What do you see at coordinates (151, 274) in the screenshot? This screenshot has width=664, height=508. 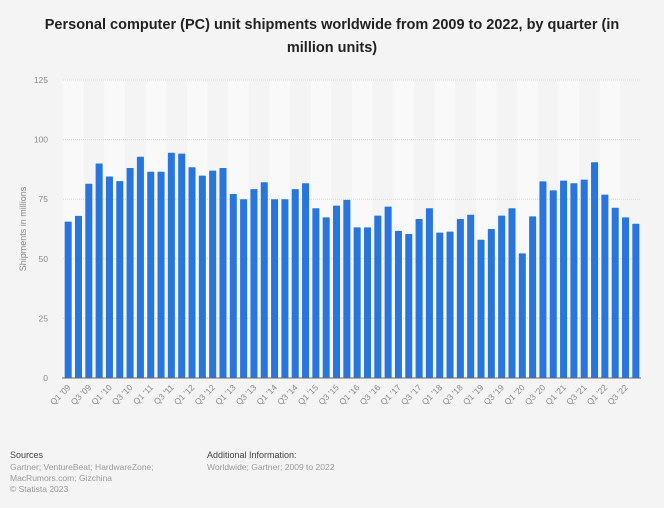 I see `bar: Q1 '11: 86.5` at bounding box center [151, 274].